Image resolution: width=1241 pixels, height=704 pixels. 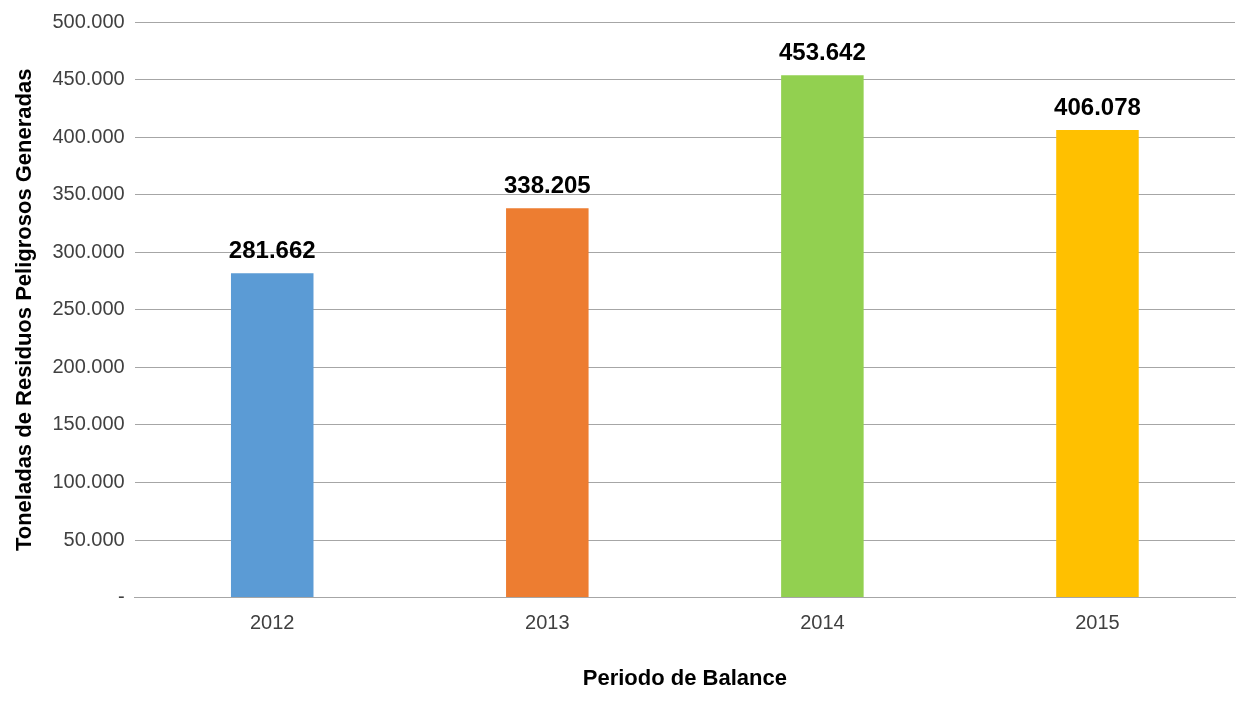 I want to click on x-tick-label: 2012, so click(x=272, y=622).